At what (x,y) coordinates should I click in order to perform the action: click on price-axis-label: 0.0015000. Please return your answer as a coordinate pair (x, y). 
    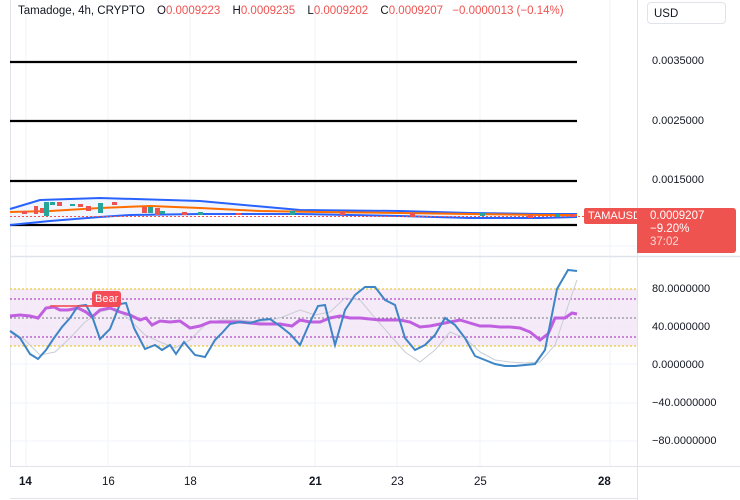
    Looking at the image, I should click on (678, 180).